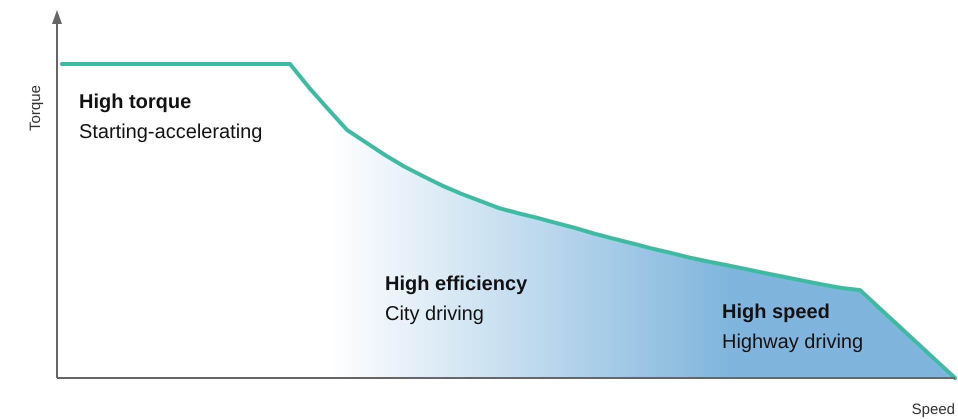 The image size is (958, 419). What do you see at coordinates (776, 312) in the screenshot?
I see `annotation: High speed` at bounding box center [776, 312].